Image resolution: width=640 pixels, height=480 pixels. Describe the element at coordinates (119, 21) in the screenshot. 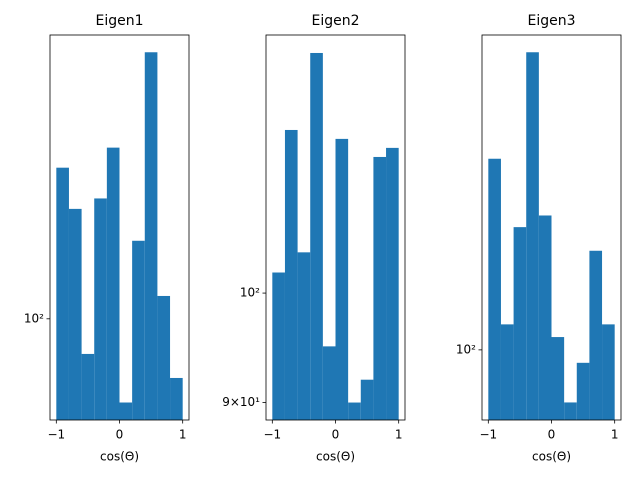

I see `axes-title: Eigen1` at that location.